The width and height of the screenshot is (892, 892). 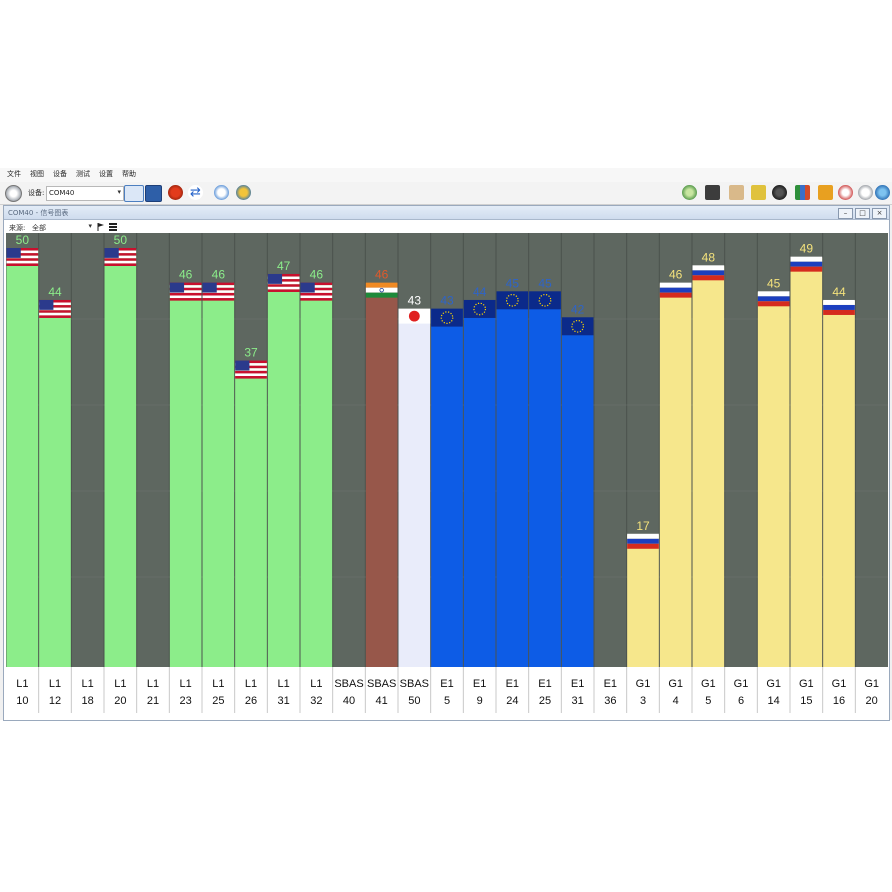 I want to click on minimize-icon: –, so click(x=845, y=213).